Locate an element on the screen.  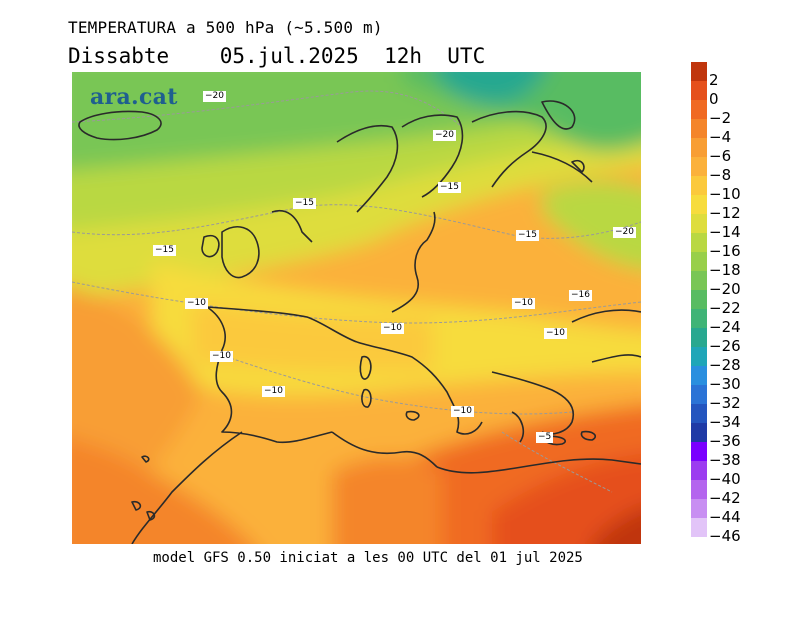
legend-label: −36 is located at coordinates (725, 441).